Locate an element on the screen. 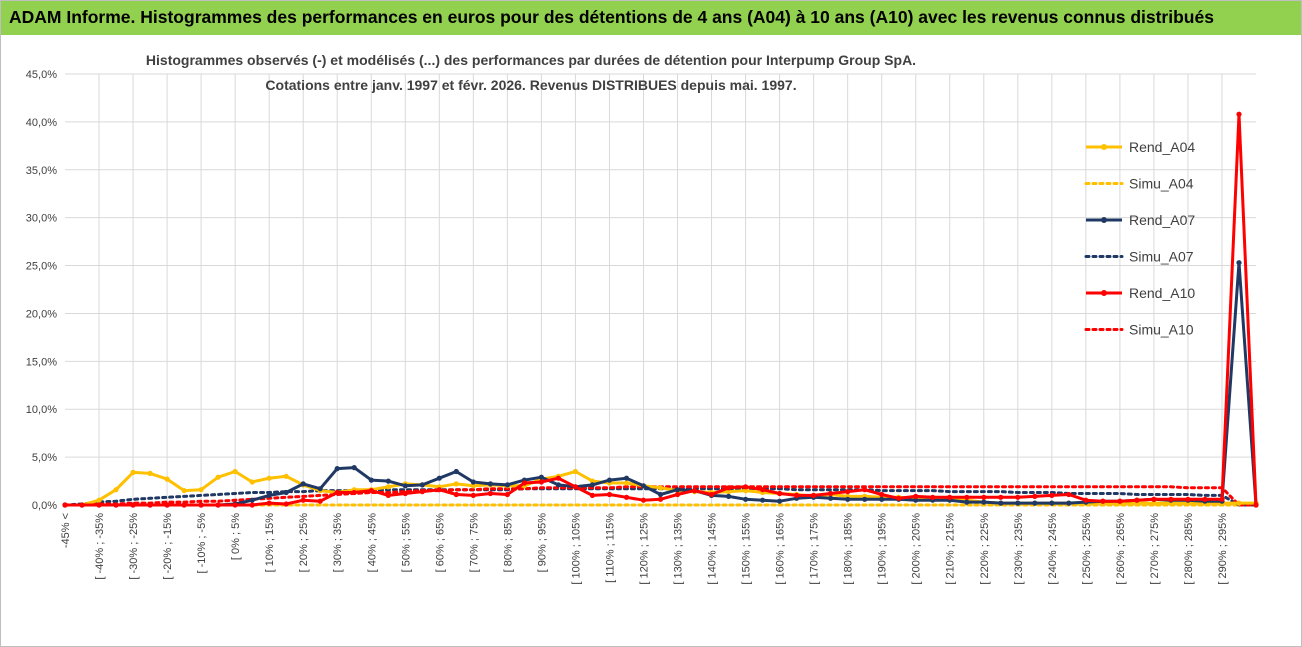 This screenshot has height=647, width=1302. y-tick-label: 25,0% is located at coordinates (41, 267).